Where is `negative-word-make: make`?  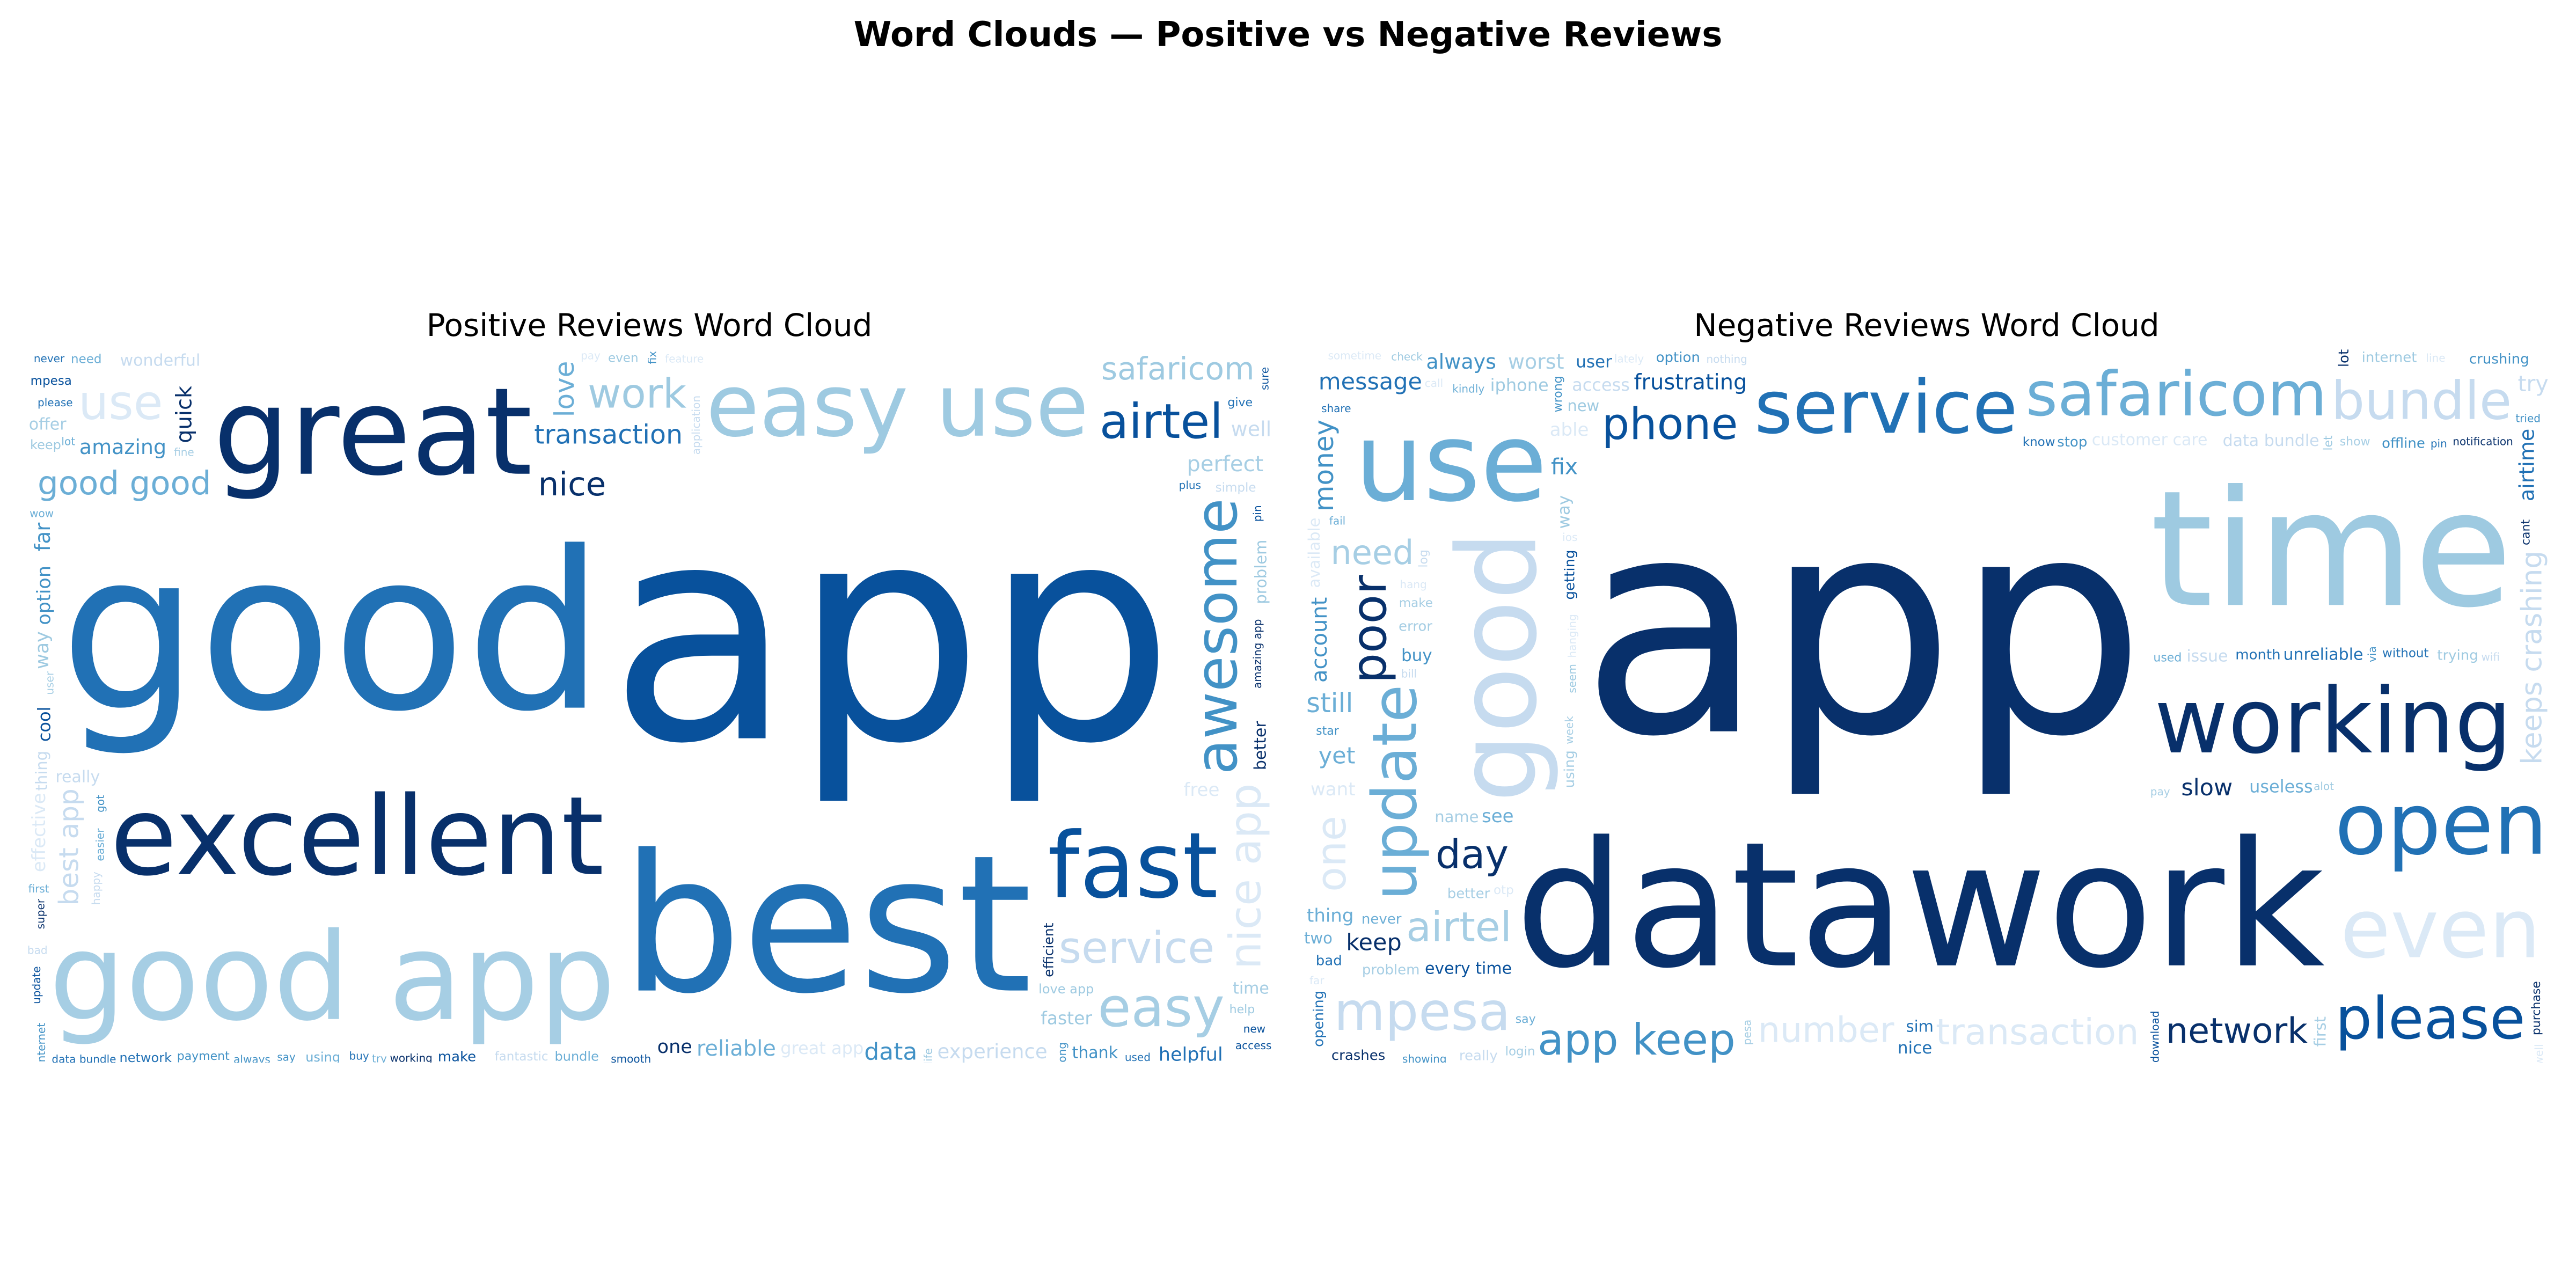 negative-word-make: make is located at coordinates (1416, 603).